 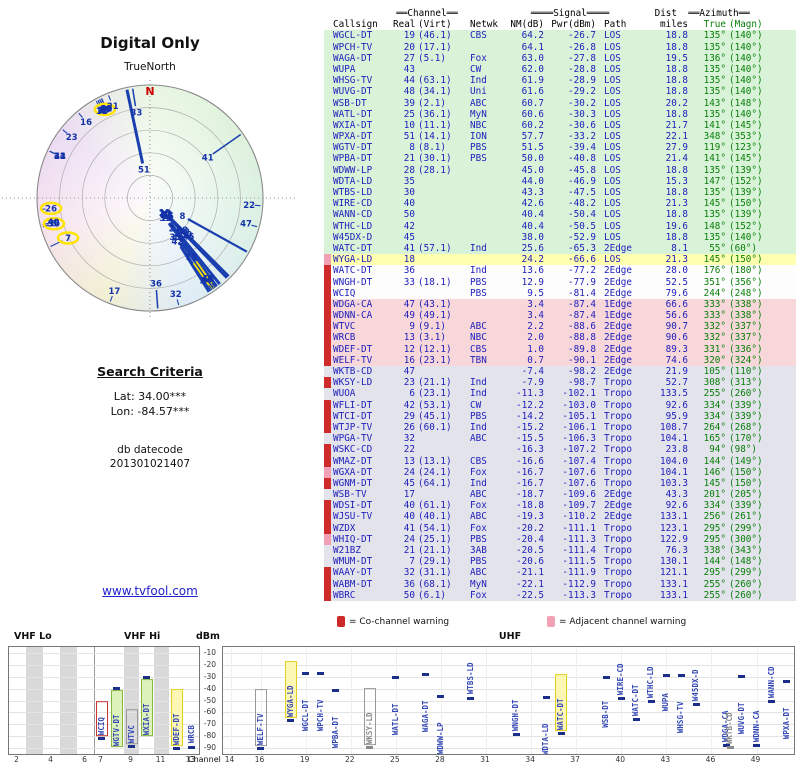 I want to click on radar-channel-label: 40, so click(x=106, y=110).